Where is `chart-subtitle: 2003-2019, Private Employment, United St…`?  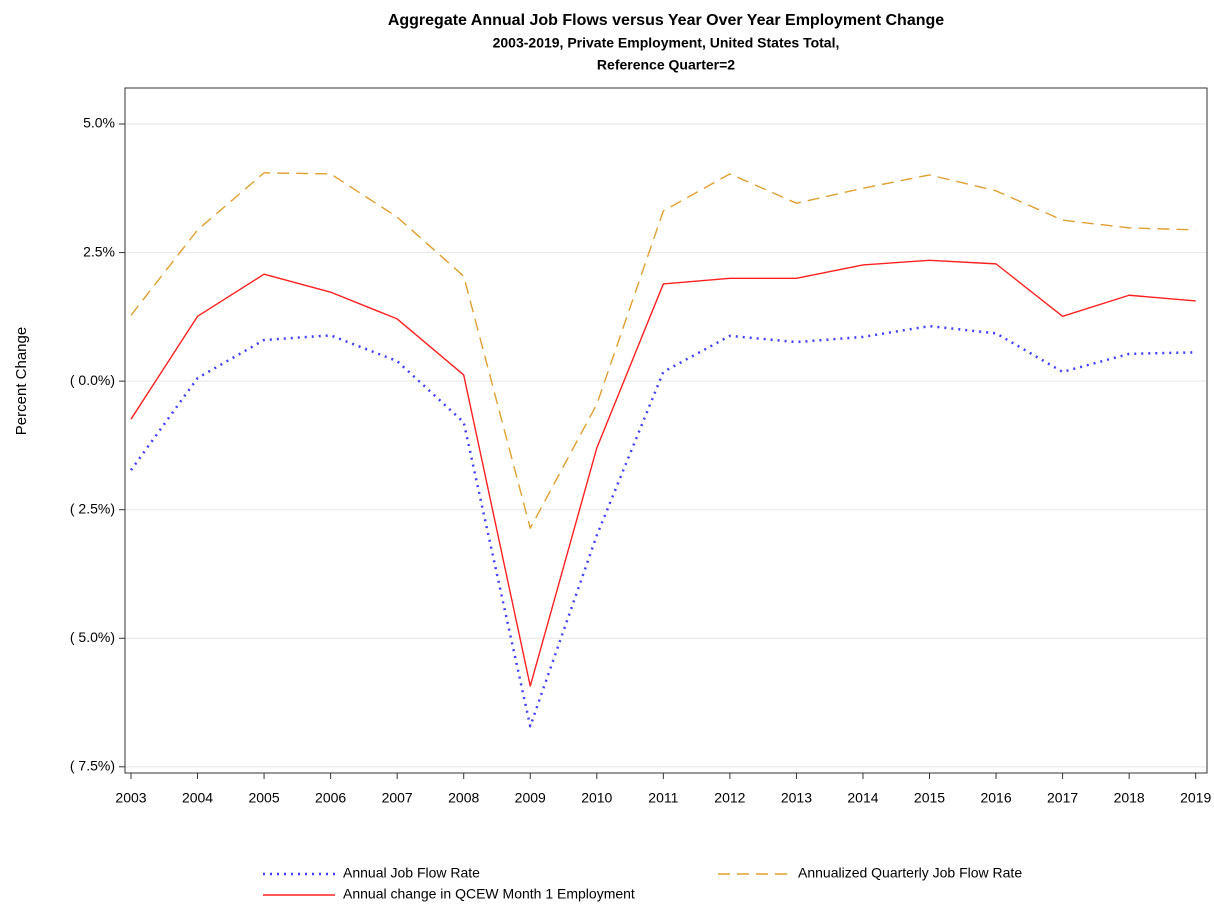 chart-subtitle: 2003-2019, Private Employment, United St… is located at coordinates (666, 43).